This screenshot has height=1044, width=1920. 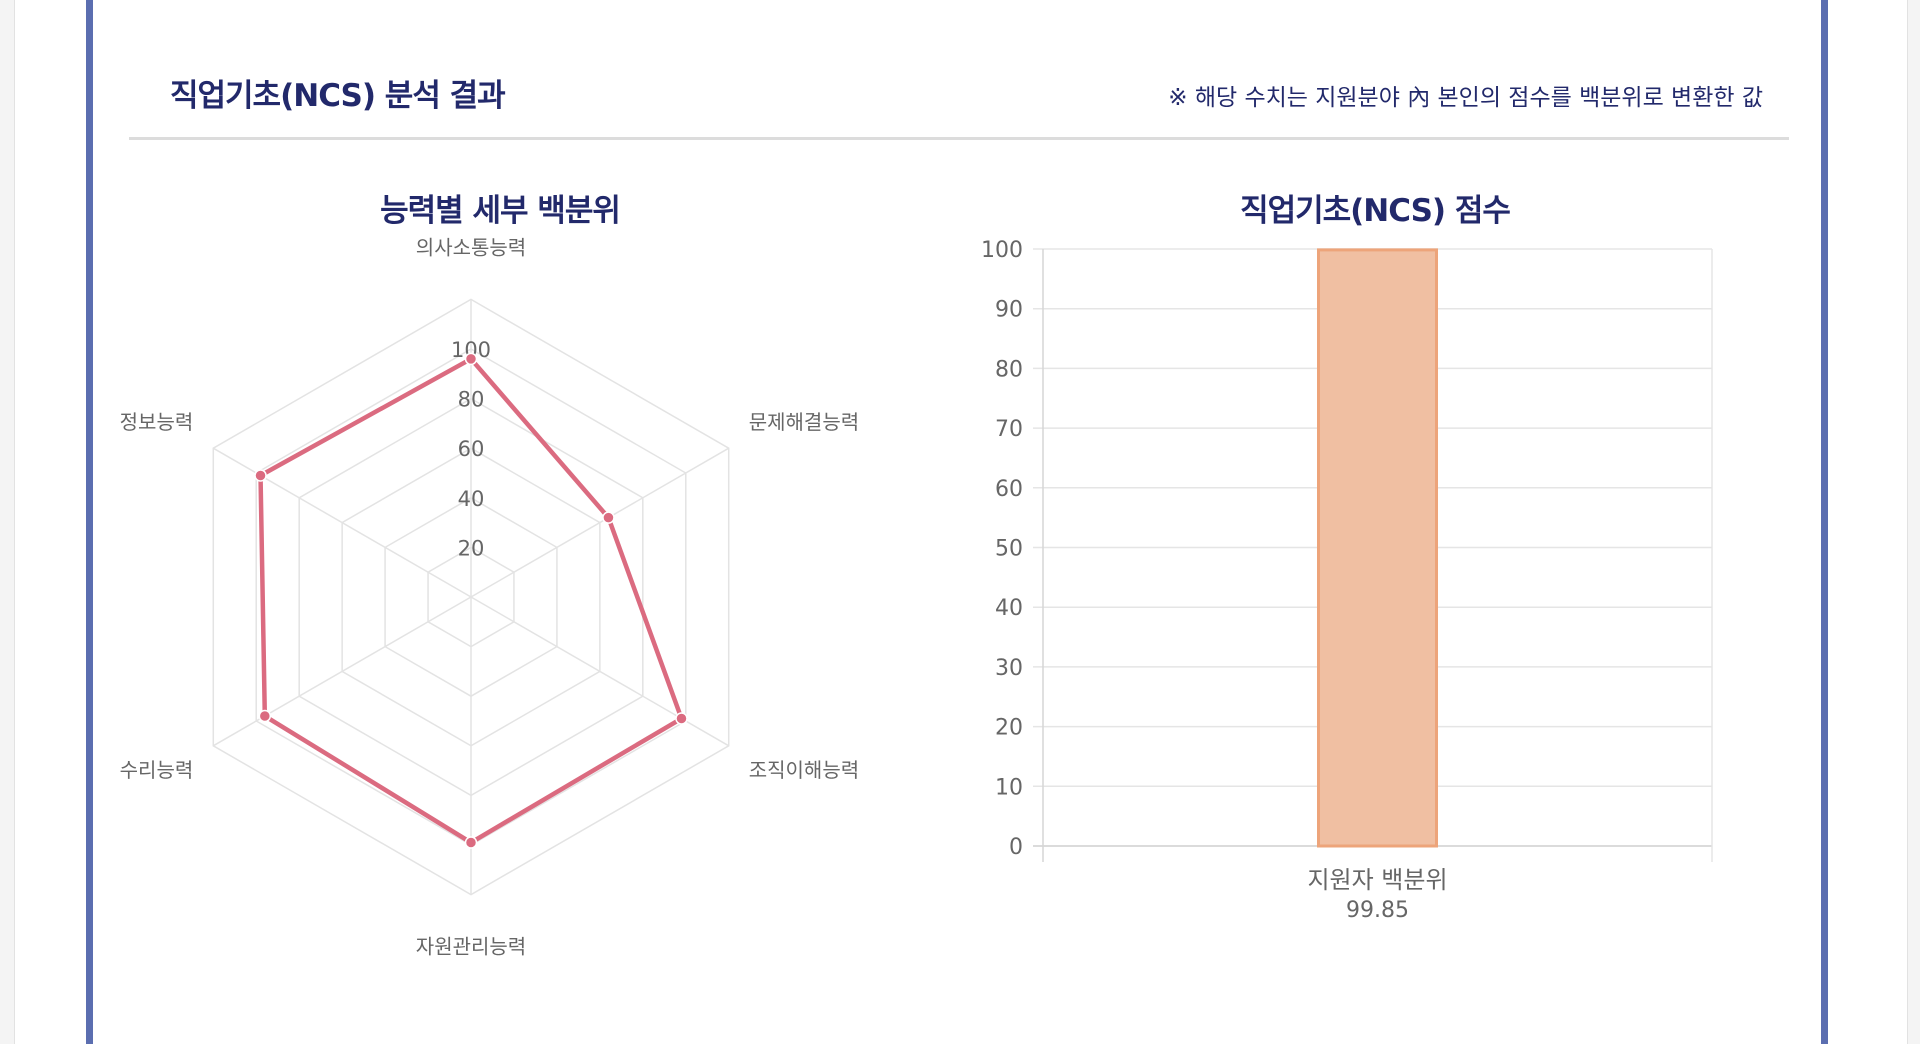 I want to click on bar-y-tick-label: 10, so click(x=1009, y=787).